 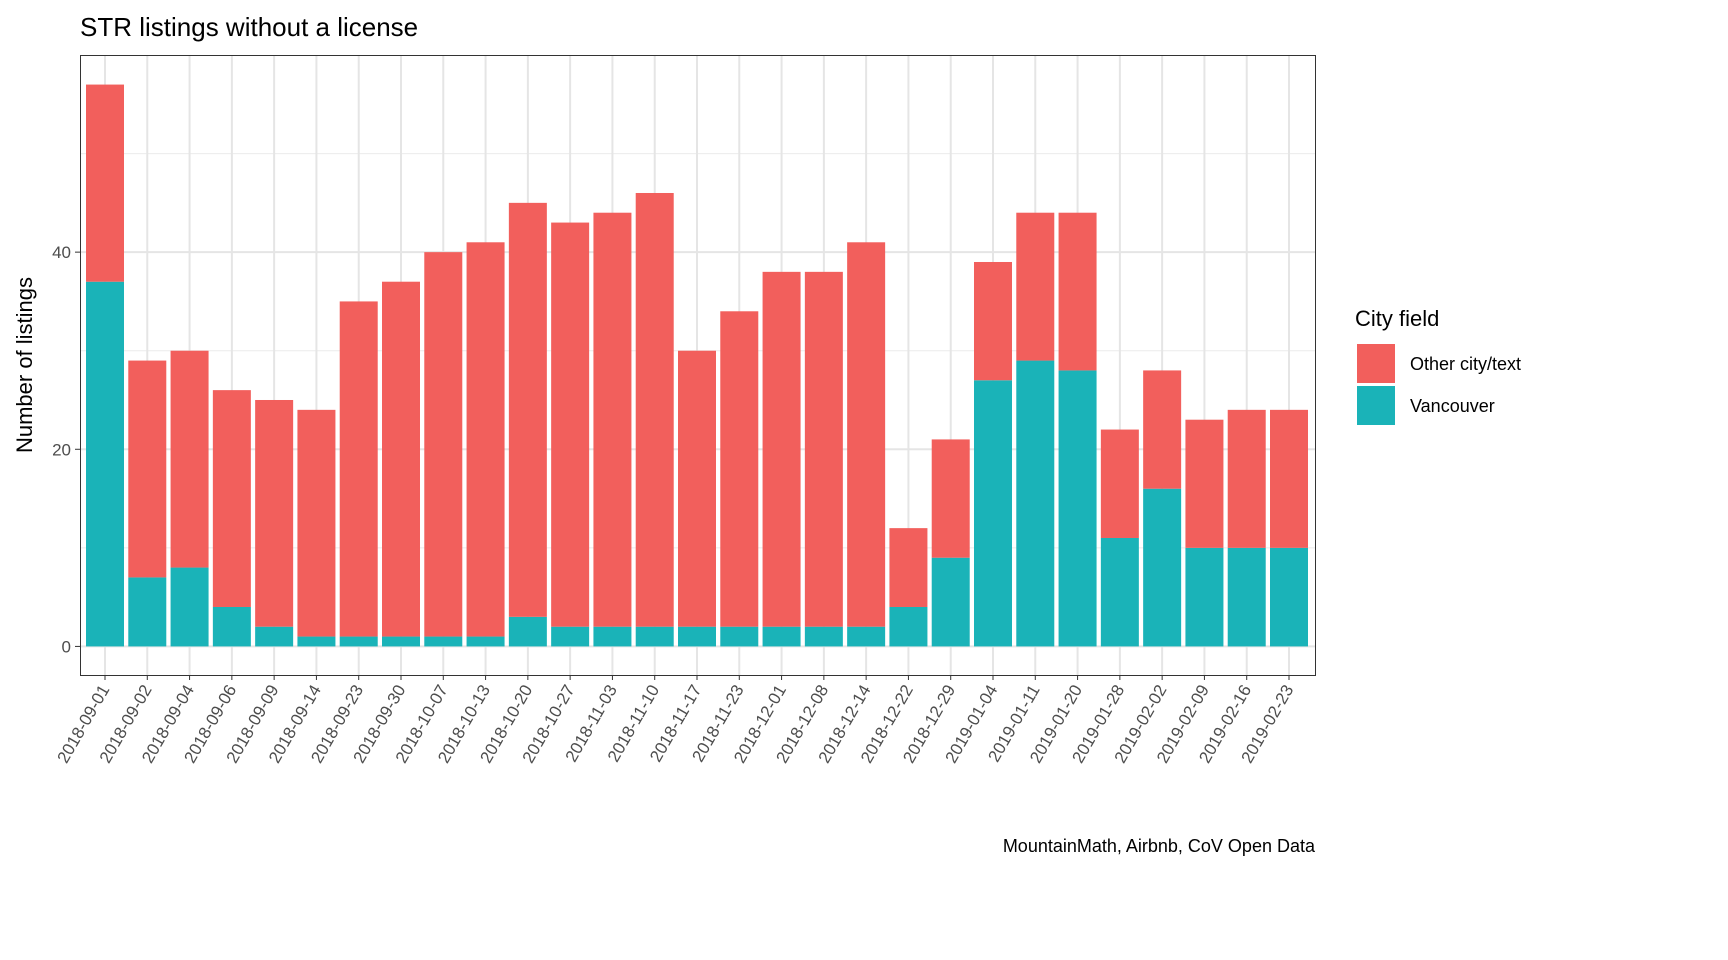 What do you see at coordinates (1397, 318) in the screenshot?
I see `legend-title: City field` at bounding box center [1397, 318].